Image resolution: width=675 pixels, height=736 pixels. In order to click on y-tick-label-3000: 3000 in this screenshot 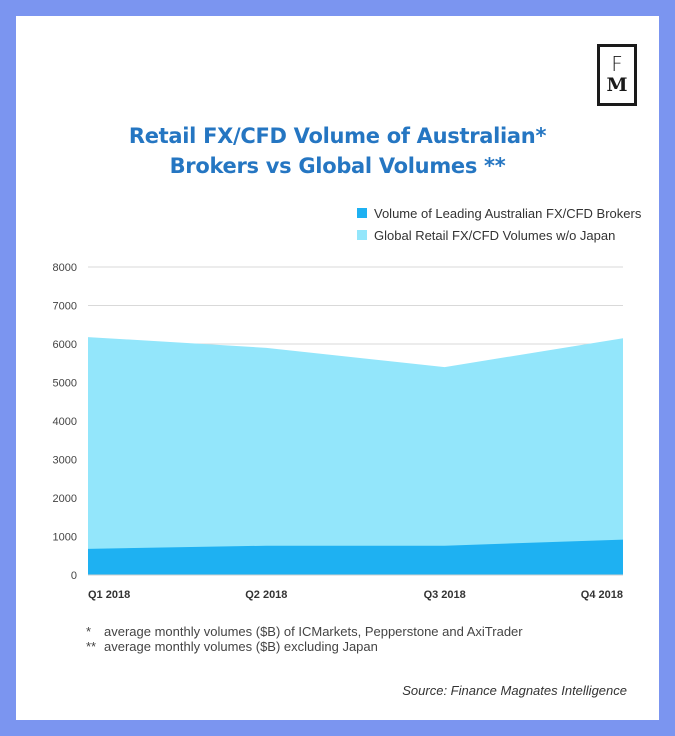, I will do `click(65, 461)`.